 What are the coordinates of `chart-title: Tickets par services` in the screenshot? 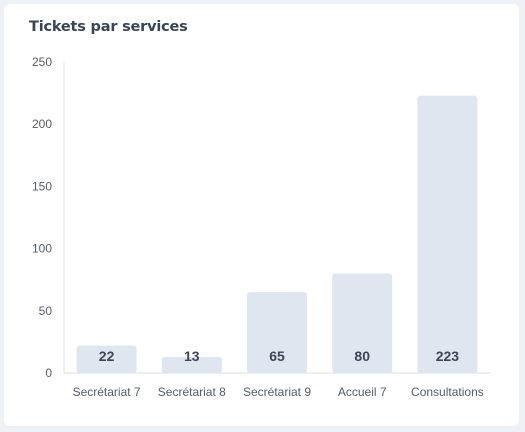 It's located at (108, 27).